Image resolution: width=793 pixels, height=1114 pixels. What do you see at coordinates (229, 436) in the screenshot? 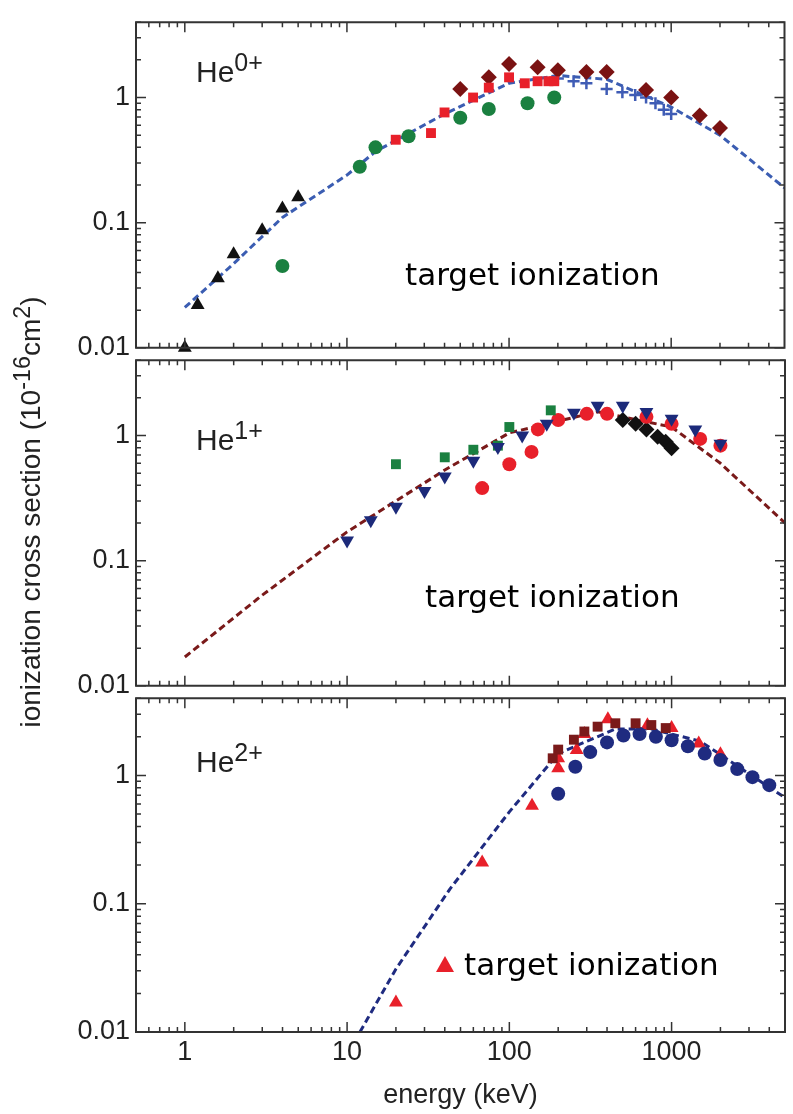
I see `annotation: He$^{1+}$` at bounding box center [229, 436].